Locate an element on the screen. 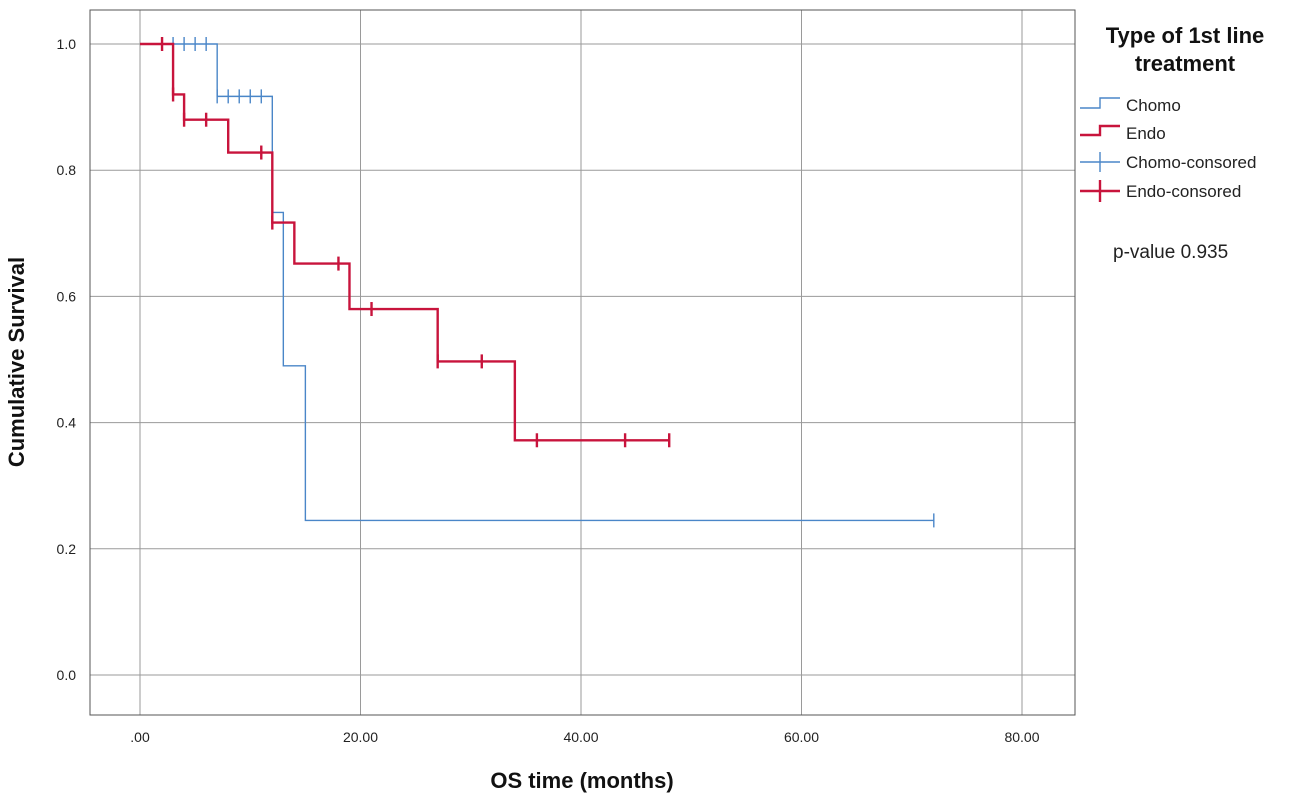 This screenshot has height=799, width=1299. legend-title-line2: treatment is located at coordinates (1185, 63).